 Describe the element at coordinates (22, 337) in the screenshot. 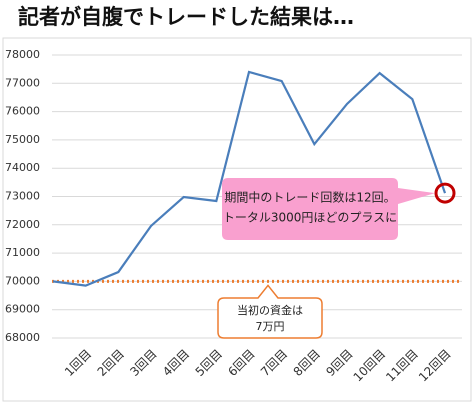

I see `y-tick-label: 68000` at that location.